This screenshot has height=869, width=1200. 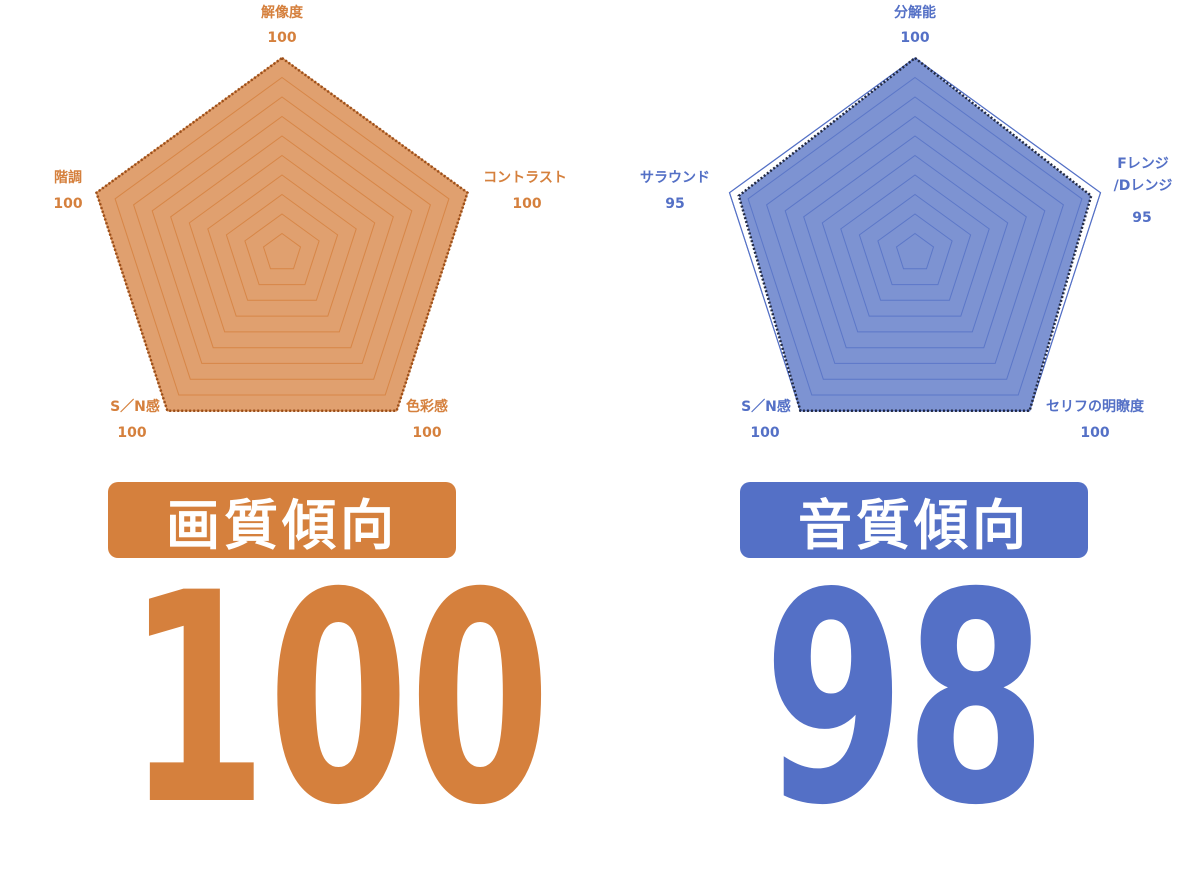 What do you see at coordinates (525, 178) in the screenshot?
I see `radar-axis-label: コントラスト` at bounding box center [525, 178].